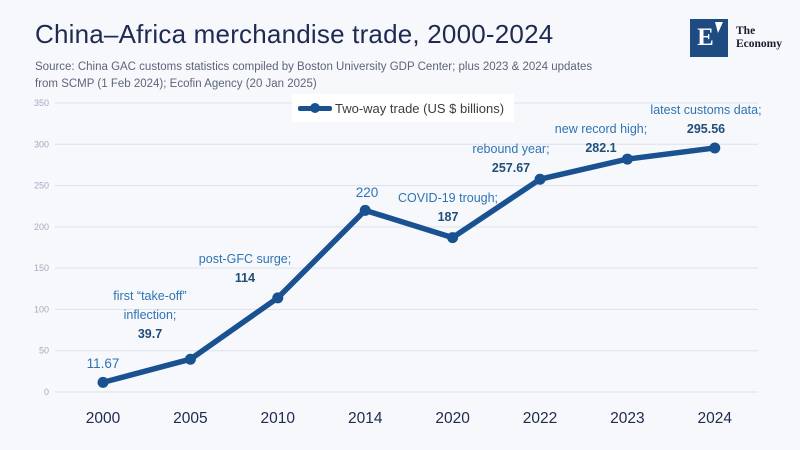 The image size is (800, 450). I want to click on y-axis-tick-label: 250, so click(41, 186).